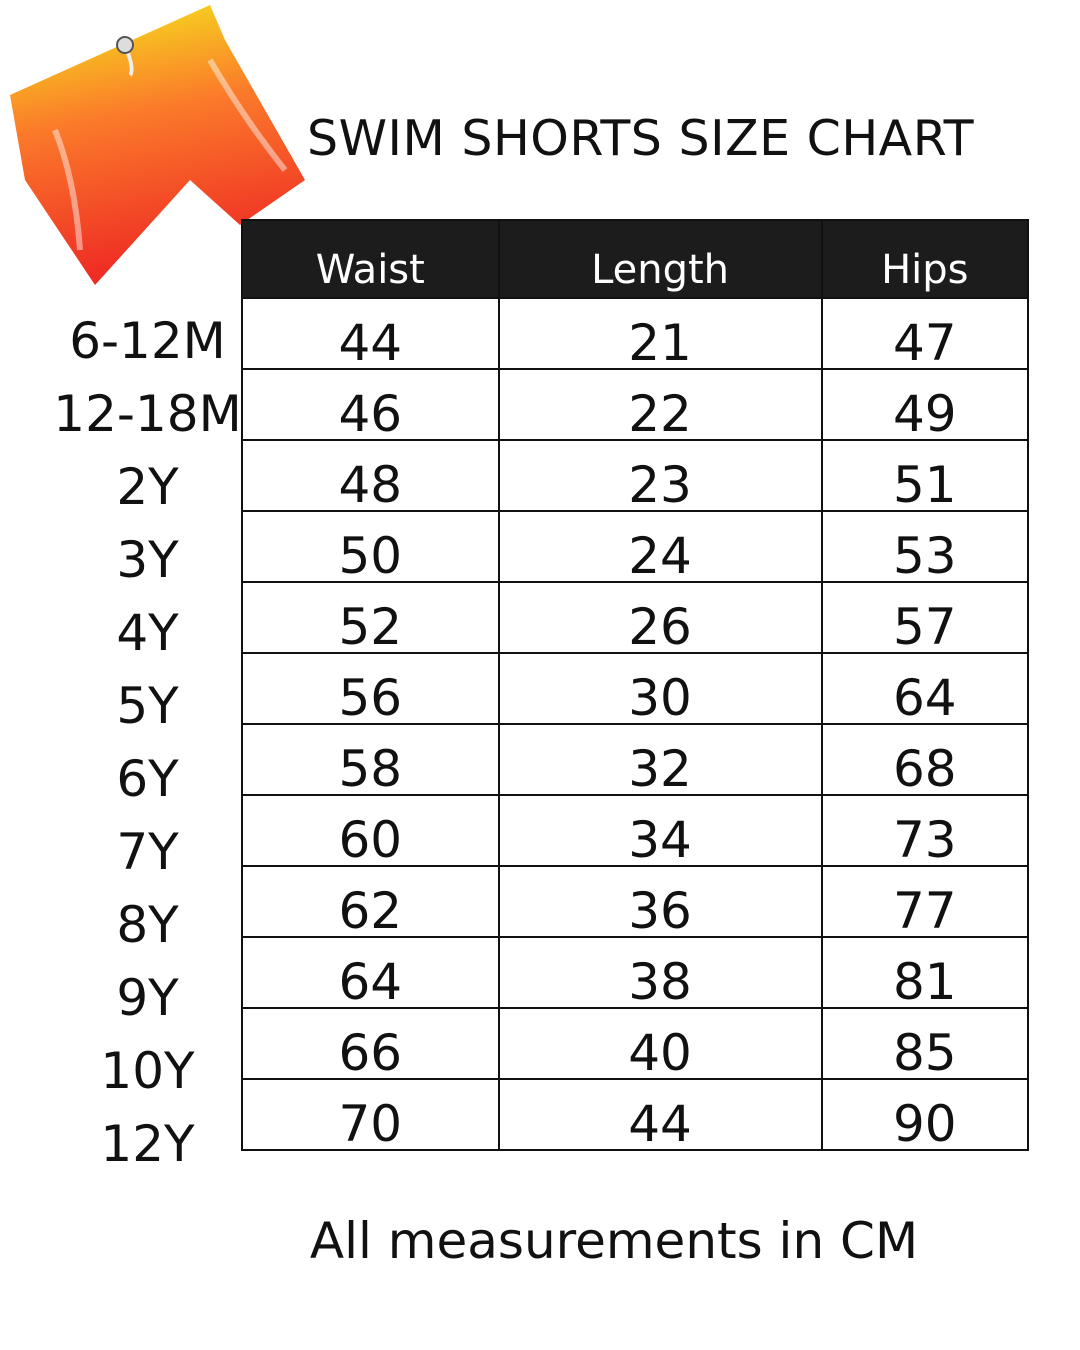 This screenshot has width=1080, height=1350. Describe the element at coordinates (370, 259) in the screenshot. I see `header-waist: Waist` at that location.